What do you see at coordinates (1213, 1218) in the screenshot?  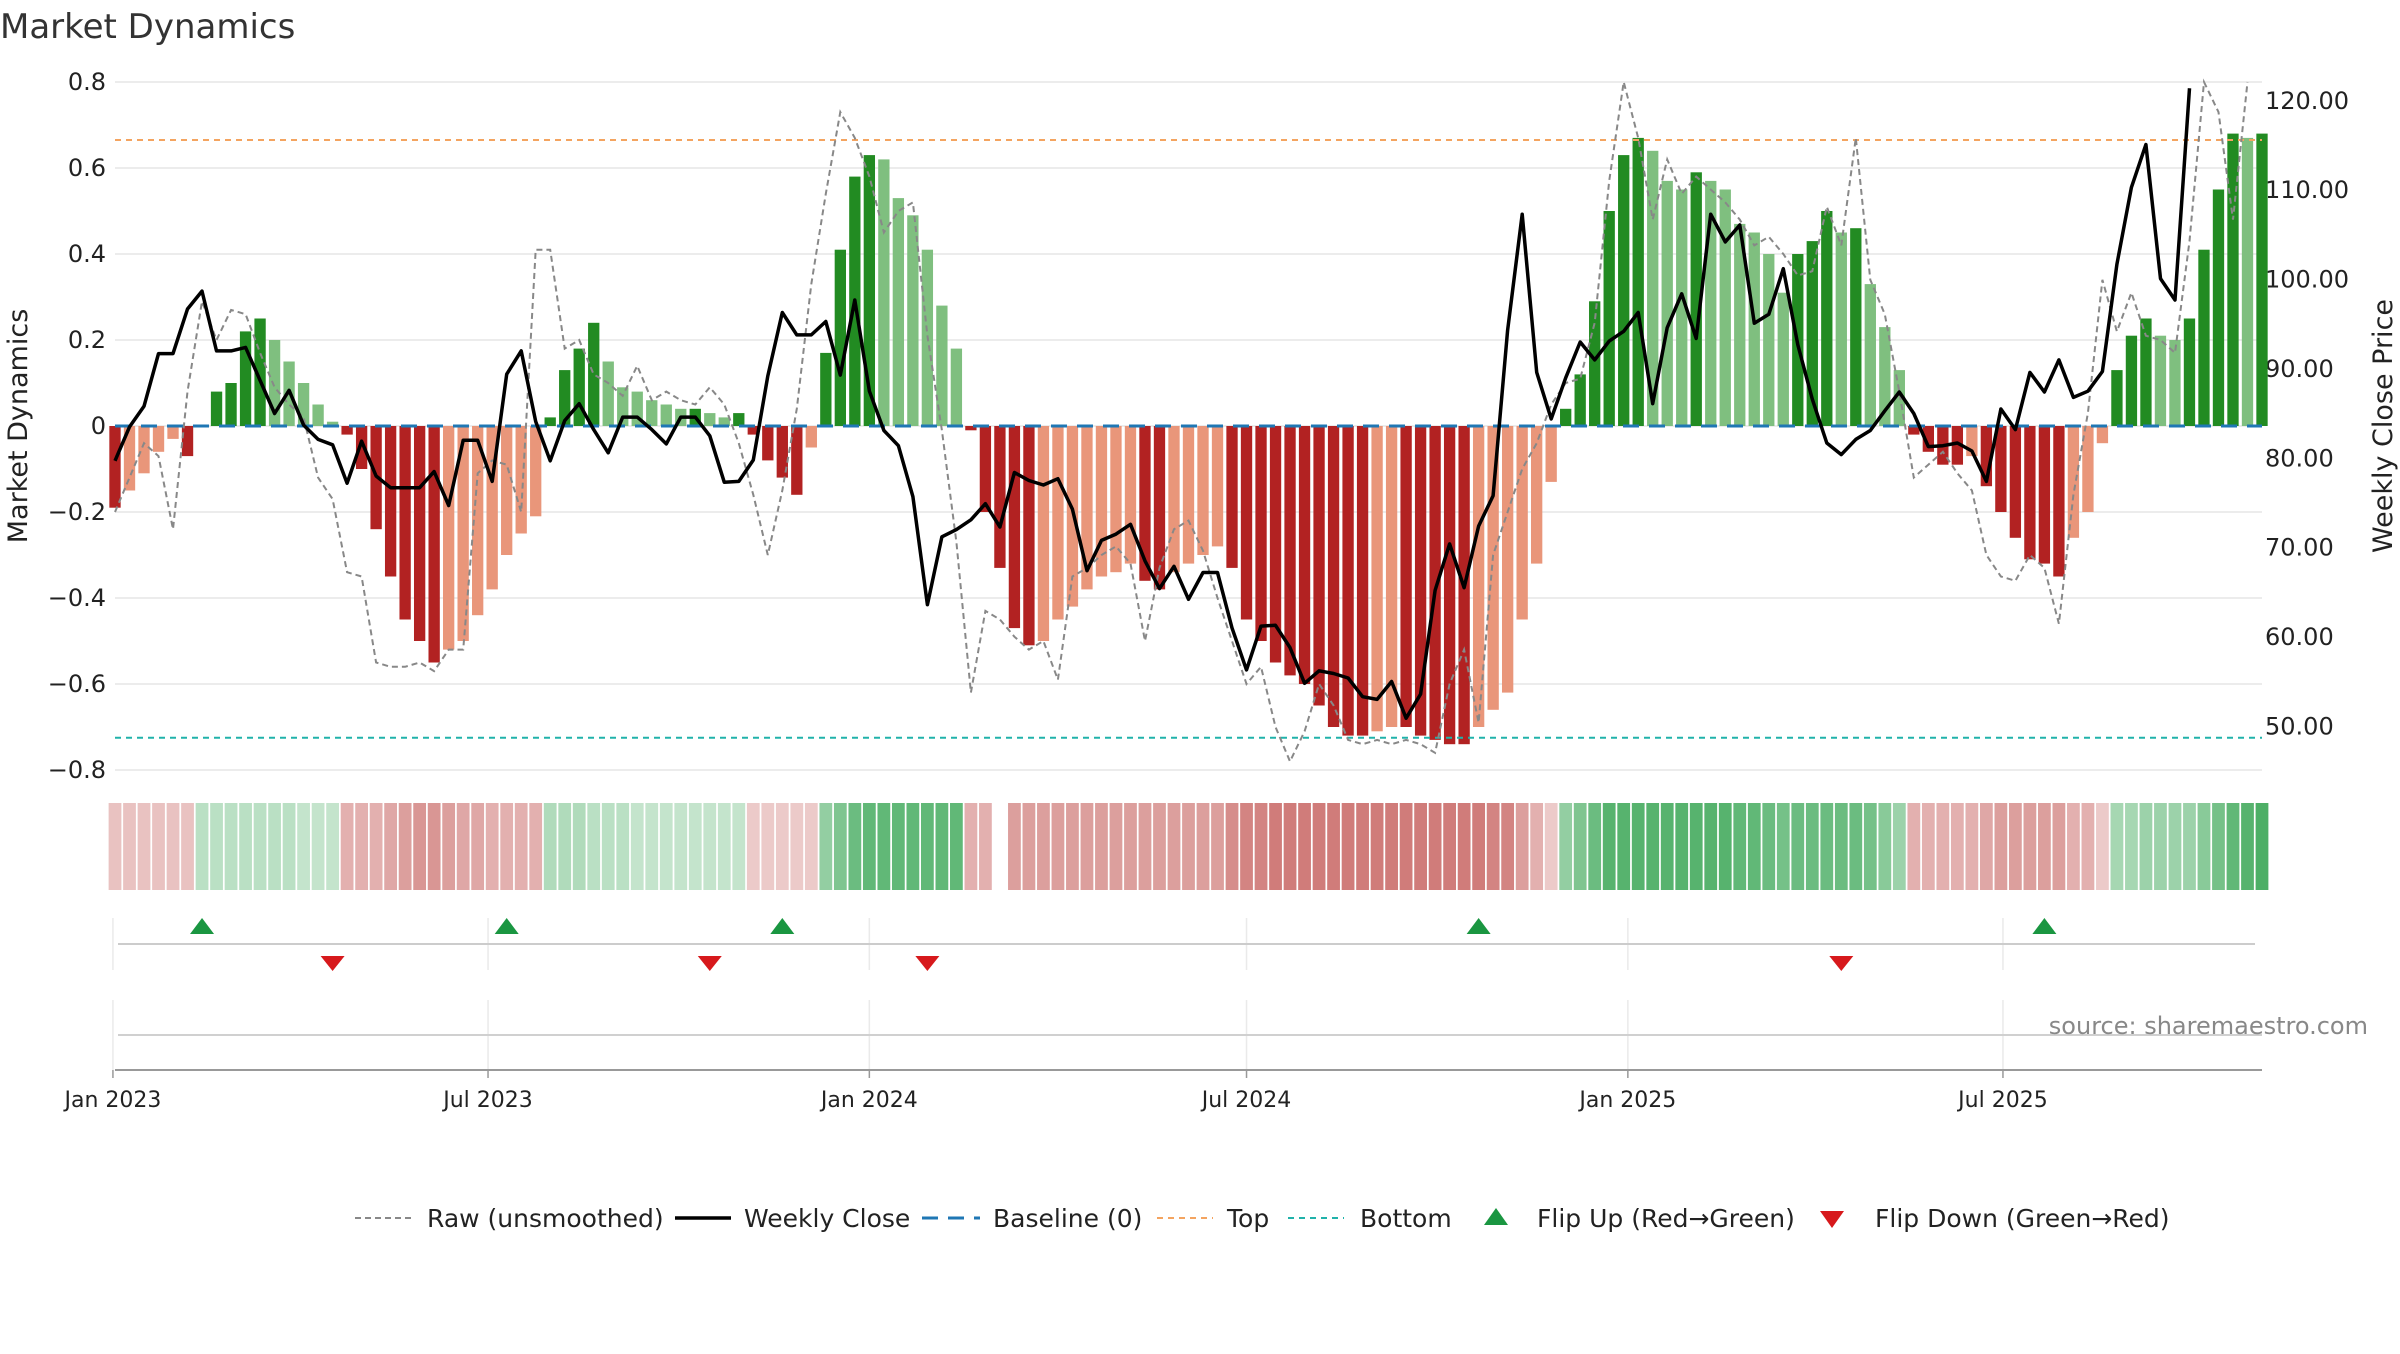 I see `legend-item-top: Top` at bounding box center [1213, 1218].